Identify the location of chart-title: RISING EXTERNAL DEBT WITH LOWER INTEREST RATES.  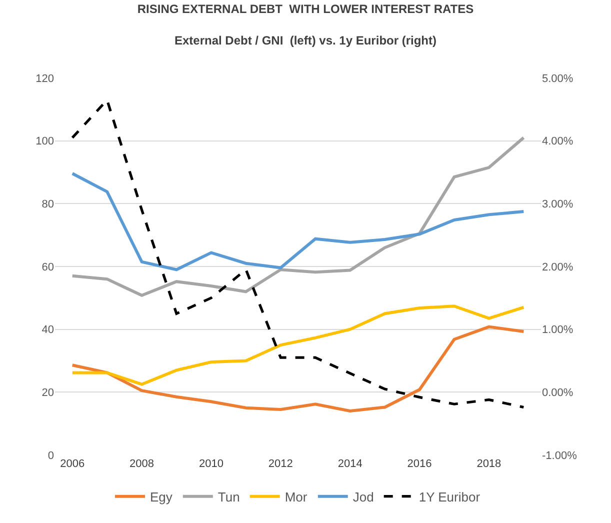
(305, 9).